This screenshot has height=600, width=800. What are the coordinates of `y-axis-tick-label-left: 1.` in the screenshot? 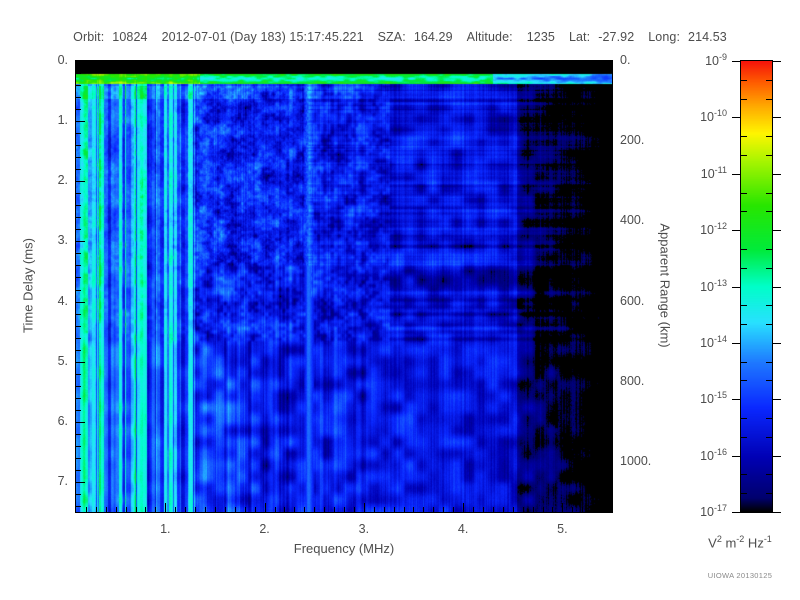 It's located at (62, 120).